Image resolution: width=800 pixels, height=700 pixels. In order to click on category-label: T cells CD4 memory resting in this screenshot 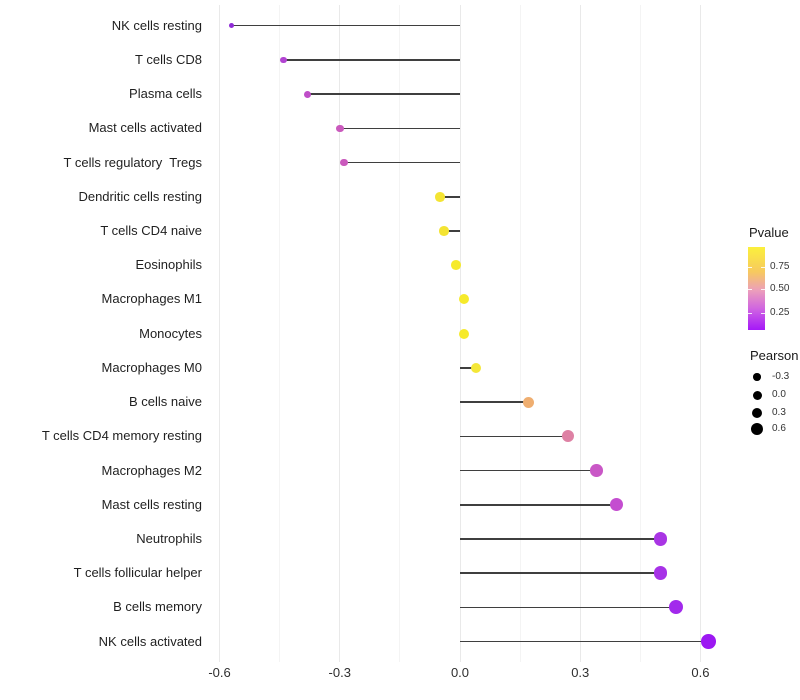, I will do `click(121, 436)`.